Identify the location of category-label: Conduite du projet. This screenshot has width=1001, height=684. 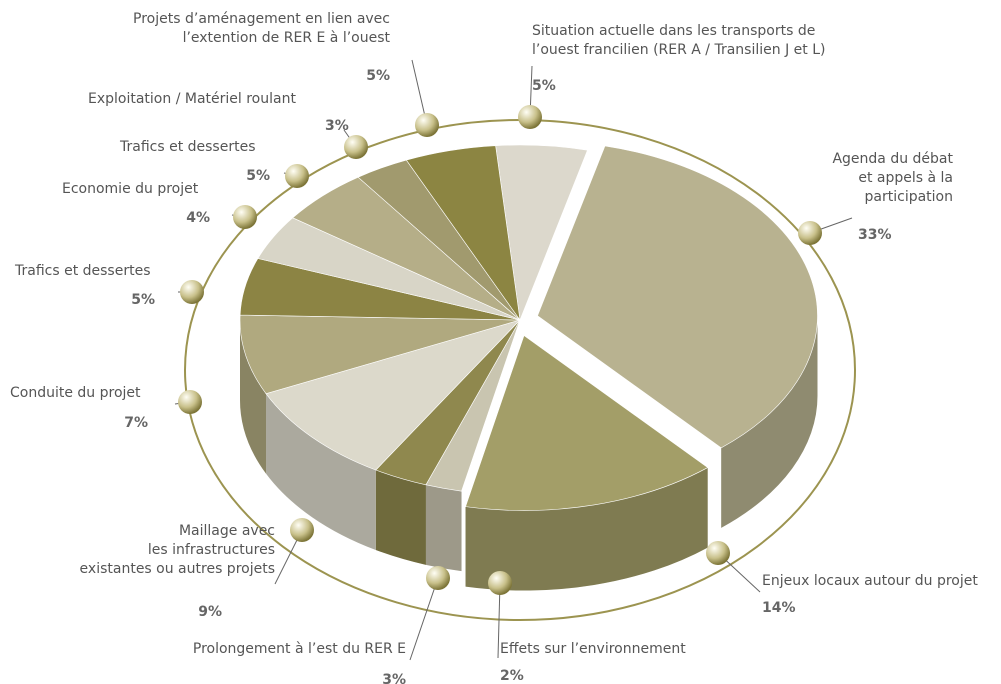
(75, 393).